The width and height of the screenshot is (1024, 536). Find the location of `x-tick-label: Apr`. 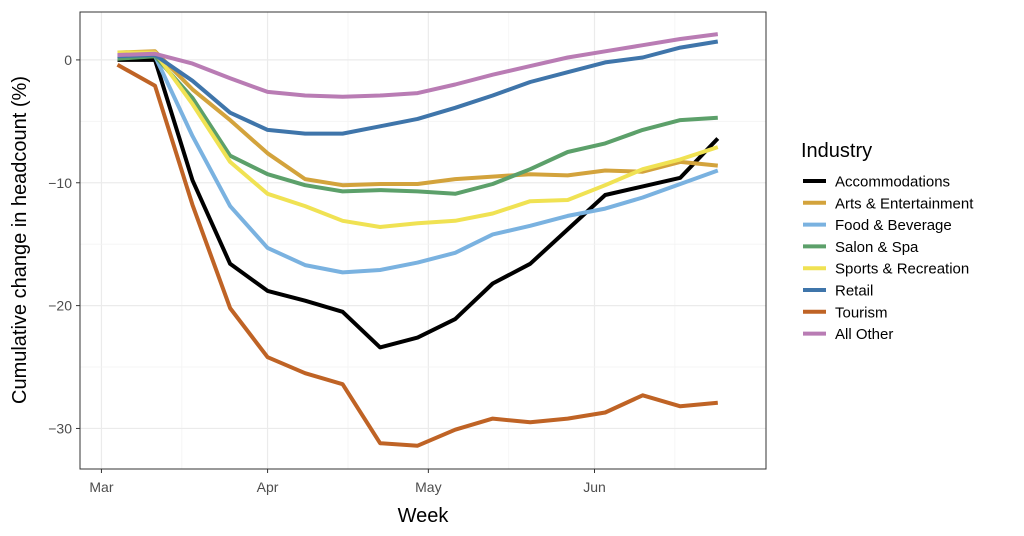

x-tick-label: Apr is located at coordinates (268, 487).